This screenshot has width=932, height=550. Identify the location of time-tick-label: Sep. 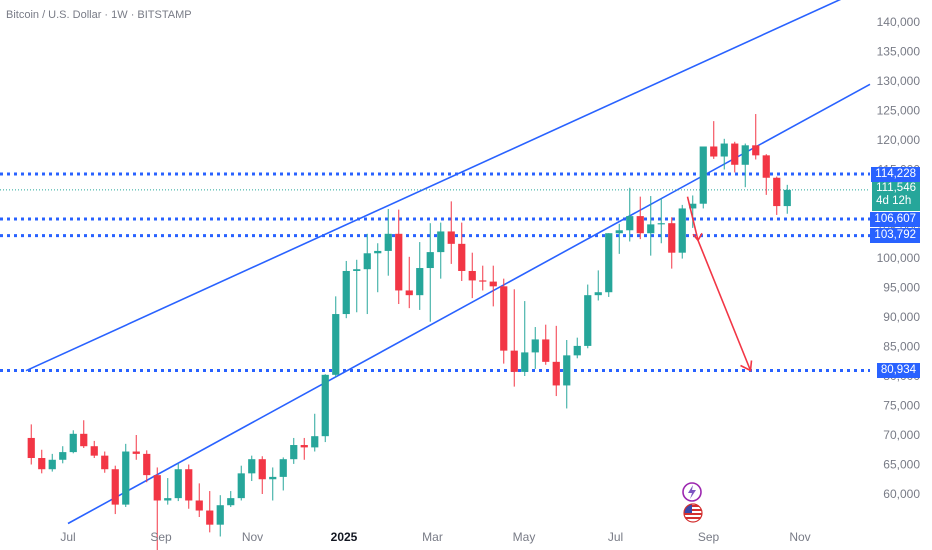
(709, 537).